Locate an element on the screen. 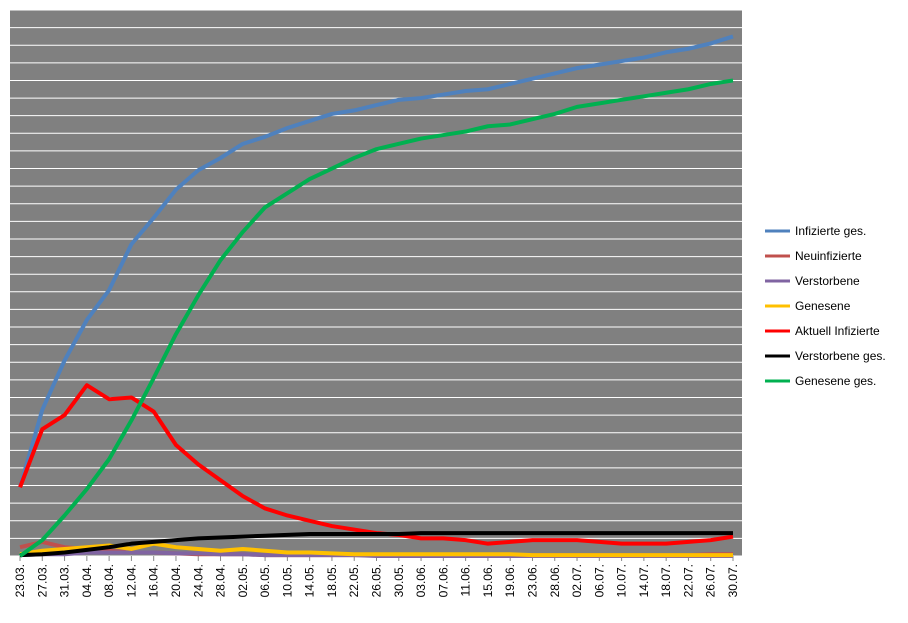 Image resolution: width=908 pixels, height=623 pixels. x-tick-label: 28.06. is located at coordinates (555, 580).